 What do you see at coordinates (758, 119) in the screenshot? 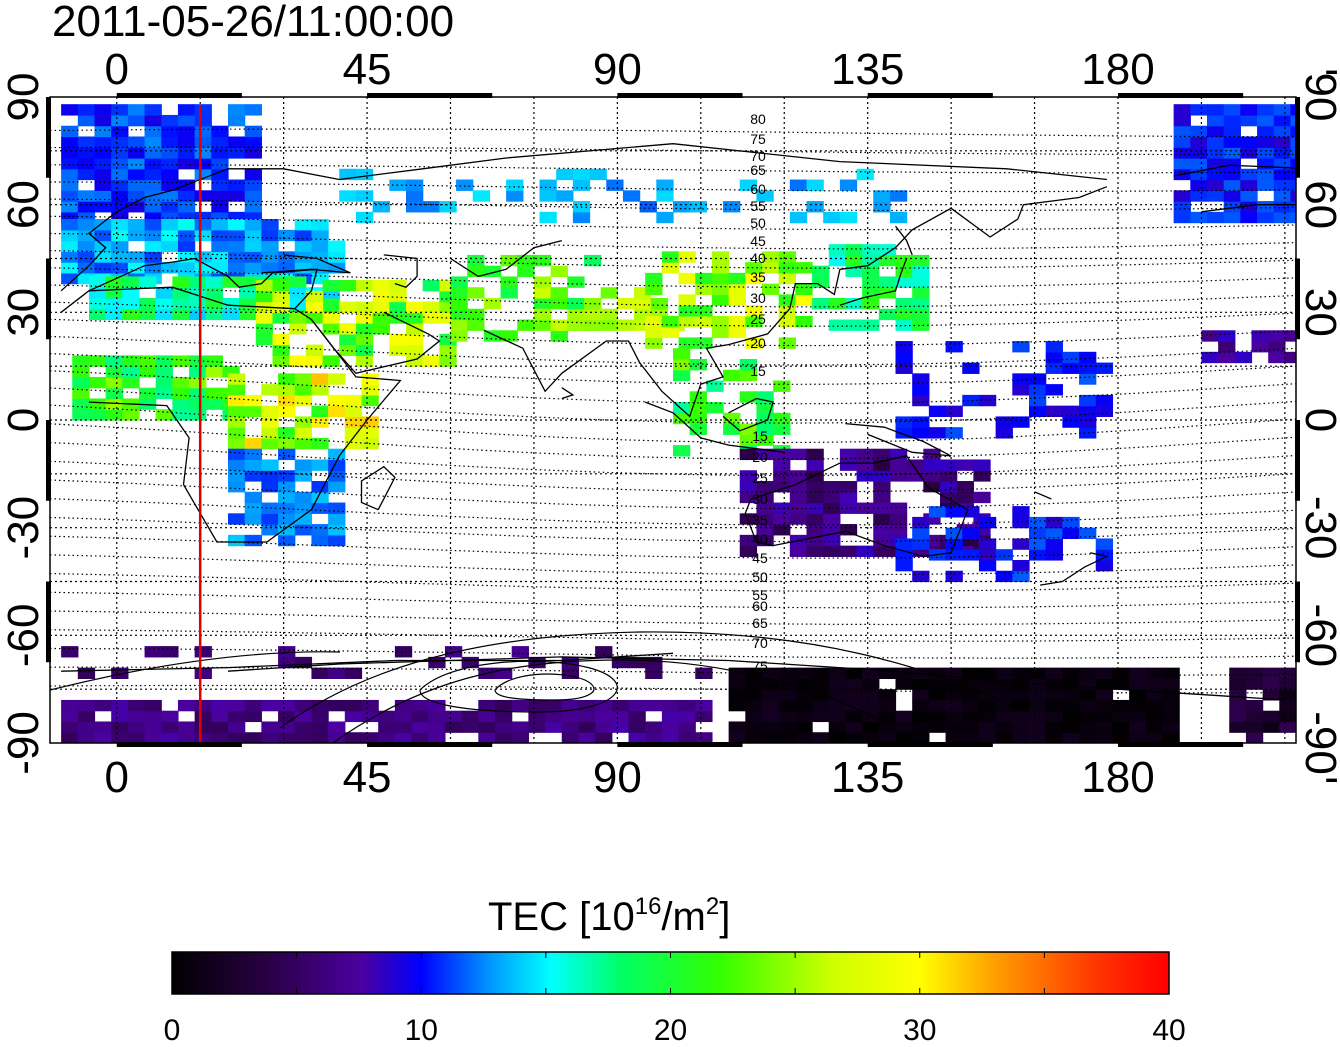
I see `mag-lat-label: 80` at bounding box center [758, 119].